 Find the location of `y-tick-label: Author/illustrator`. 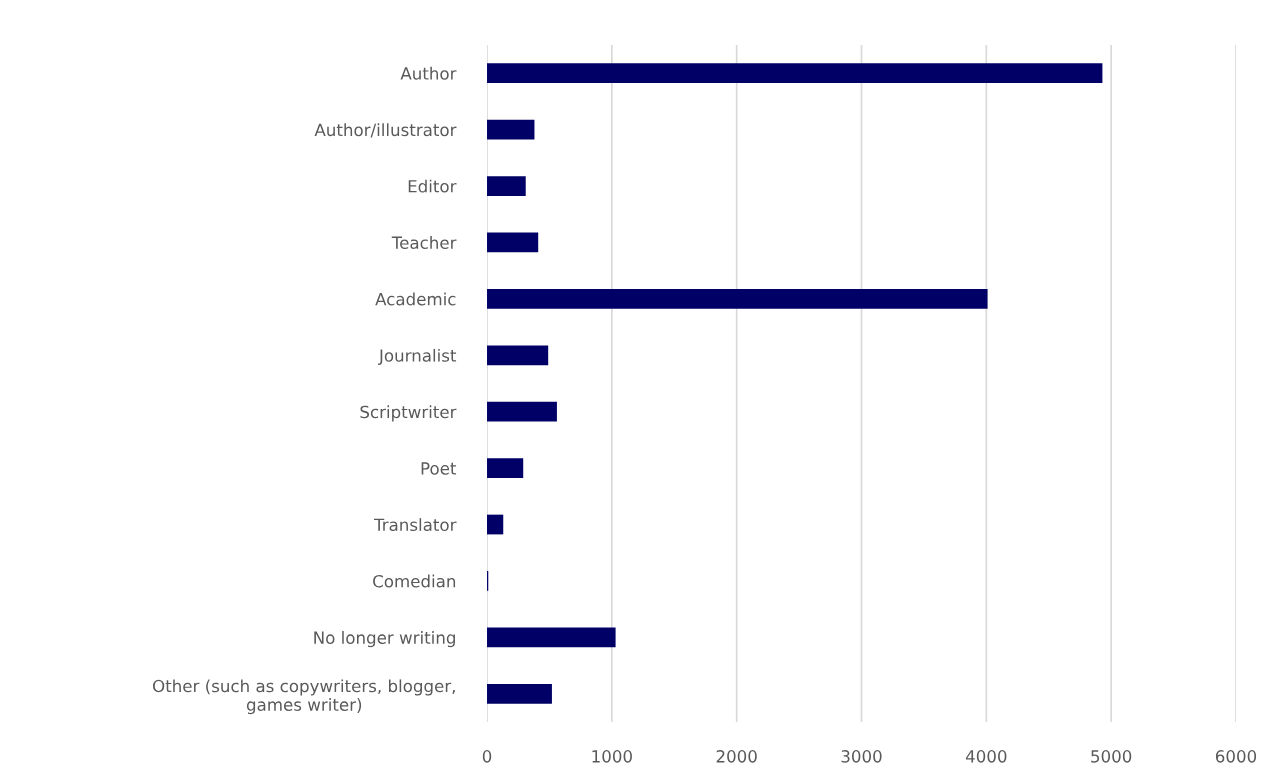

y-tick-label: Author/illustrator is located at coordinates (385, 130).